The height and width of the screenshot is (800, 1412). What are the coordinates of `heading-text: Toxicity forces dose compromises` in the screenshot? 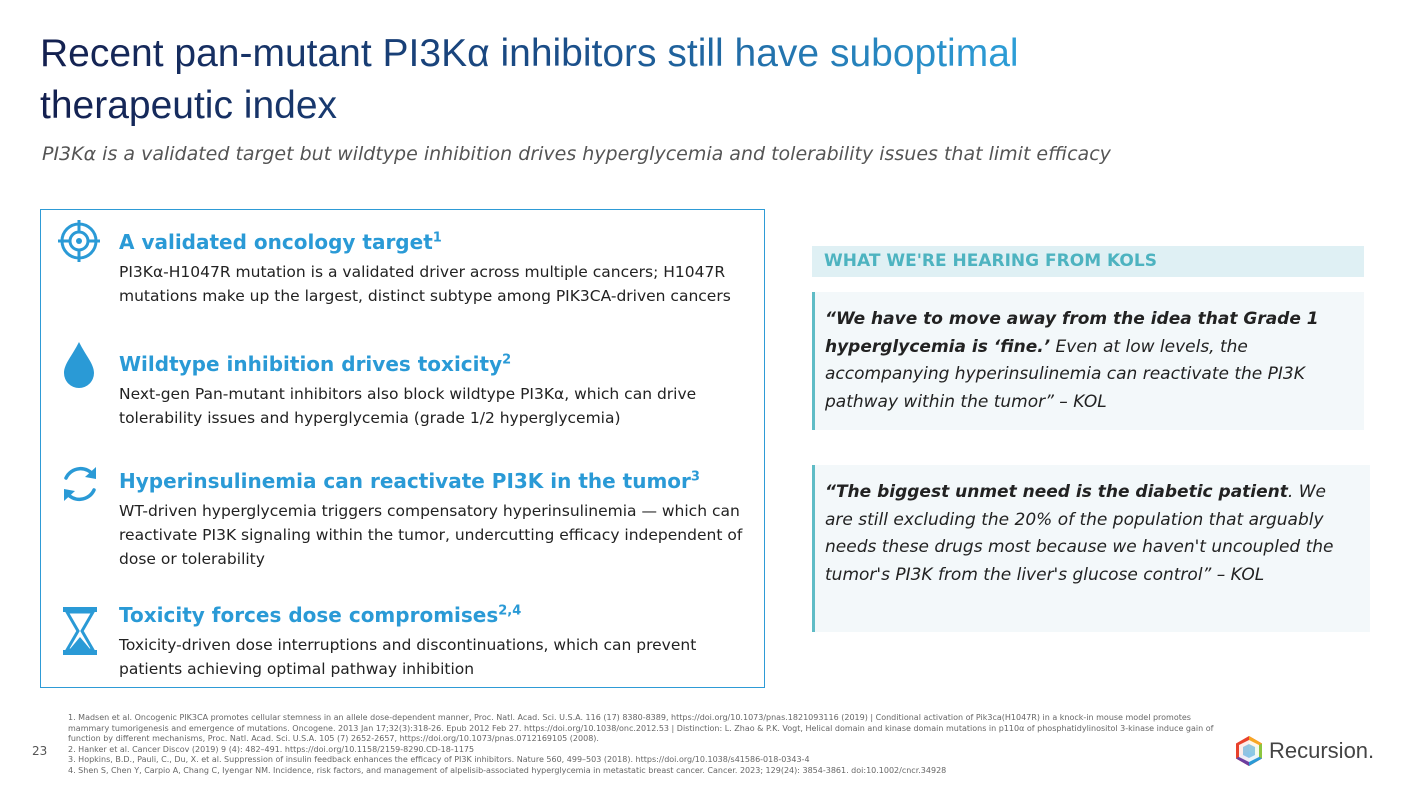 It's located at (309, 615).